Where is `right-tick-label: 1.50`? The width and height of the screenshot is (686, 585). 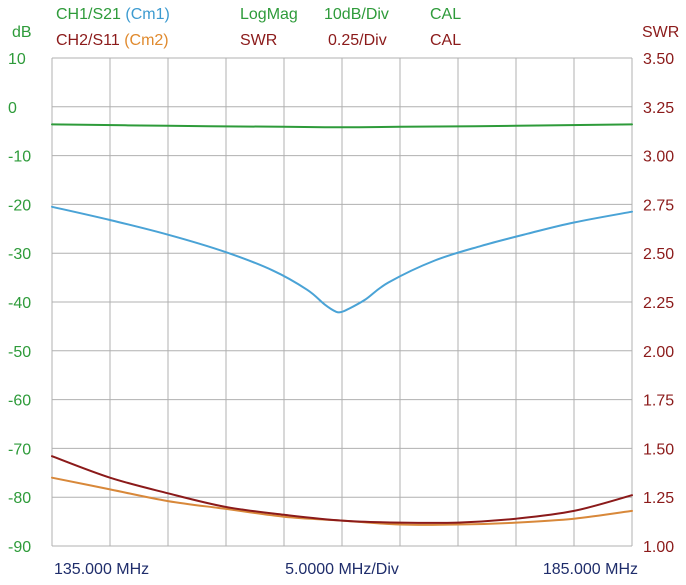
right-tick-label: 1.50 is located at coordinates (658, 449).